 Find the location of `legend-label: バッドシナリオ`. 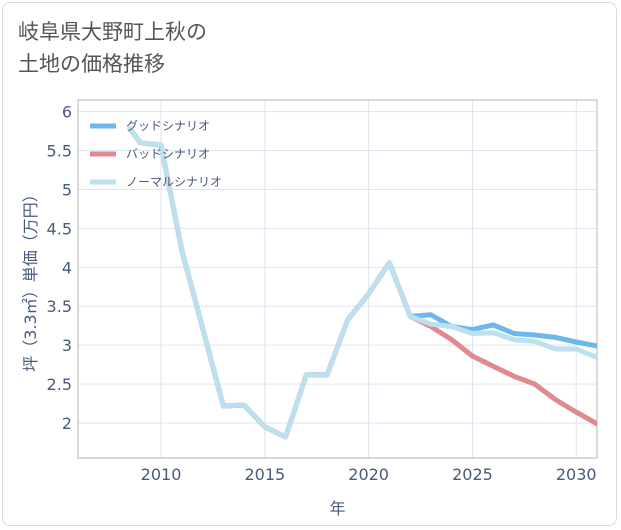

legend-label: バッドシナリオ is located at coordinates (168, 154).